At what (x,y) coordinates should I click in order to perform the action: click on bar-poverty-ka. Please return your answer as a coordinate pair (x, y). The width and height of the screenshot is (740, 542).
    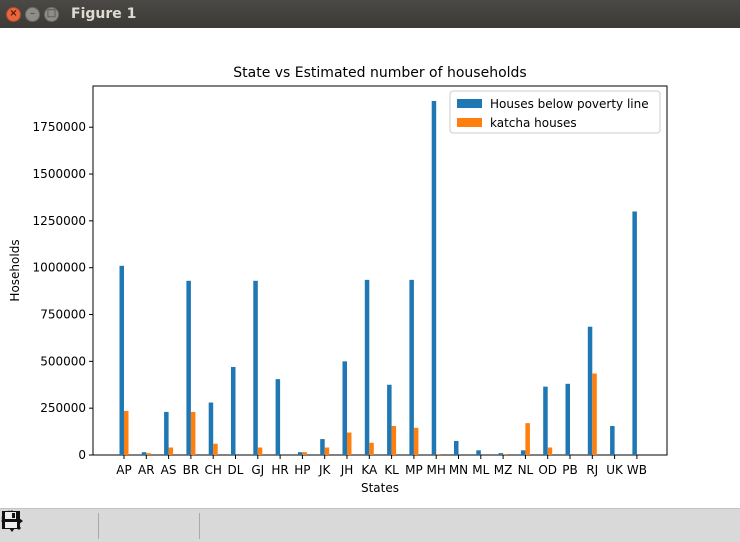
    Looking at the image, I should click on (367, 367).